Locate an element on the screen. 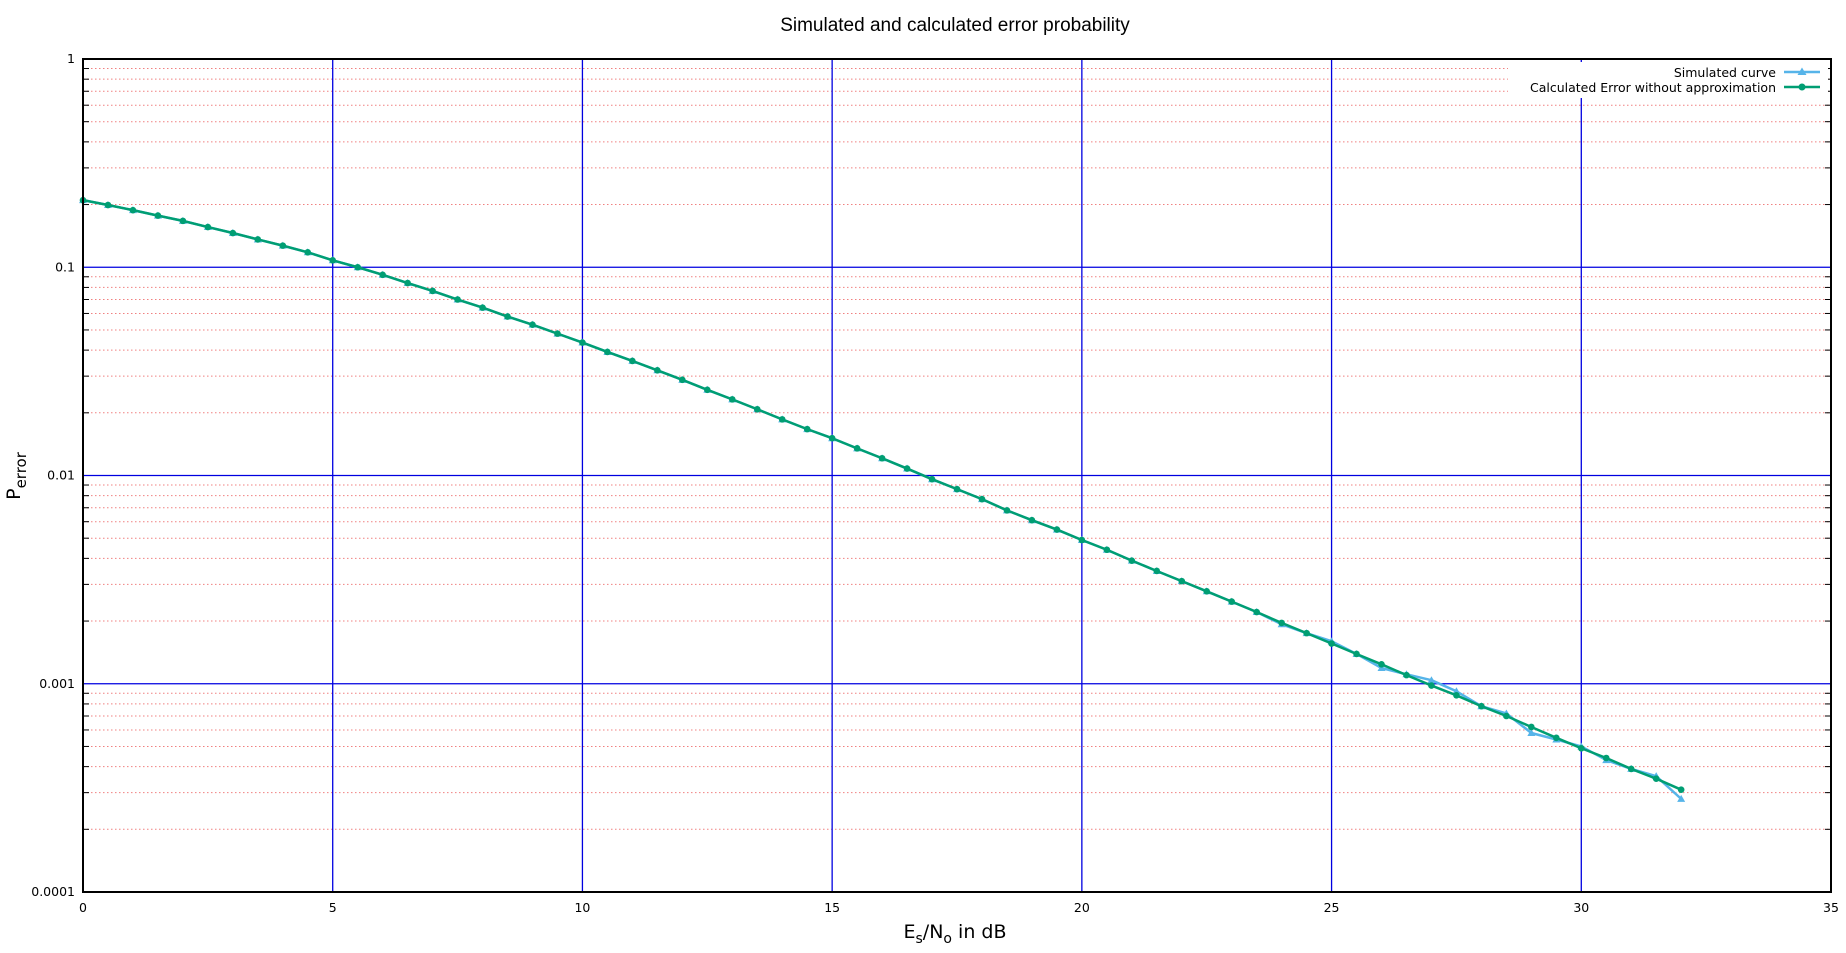 The image size is (1846, 953). y-axis-label: Perror is located at coordinates (16, 475).